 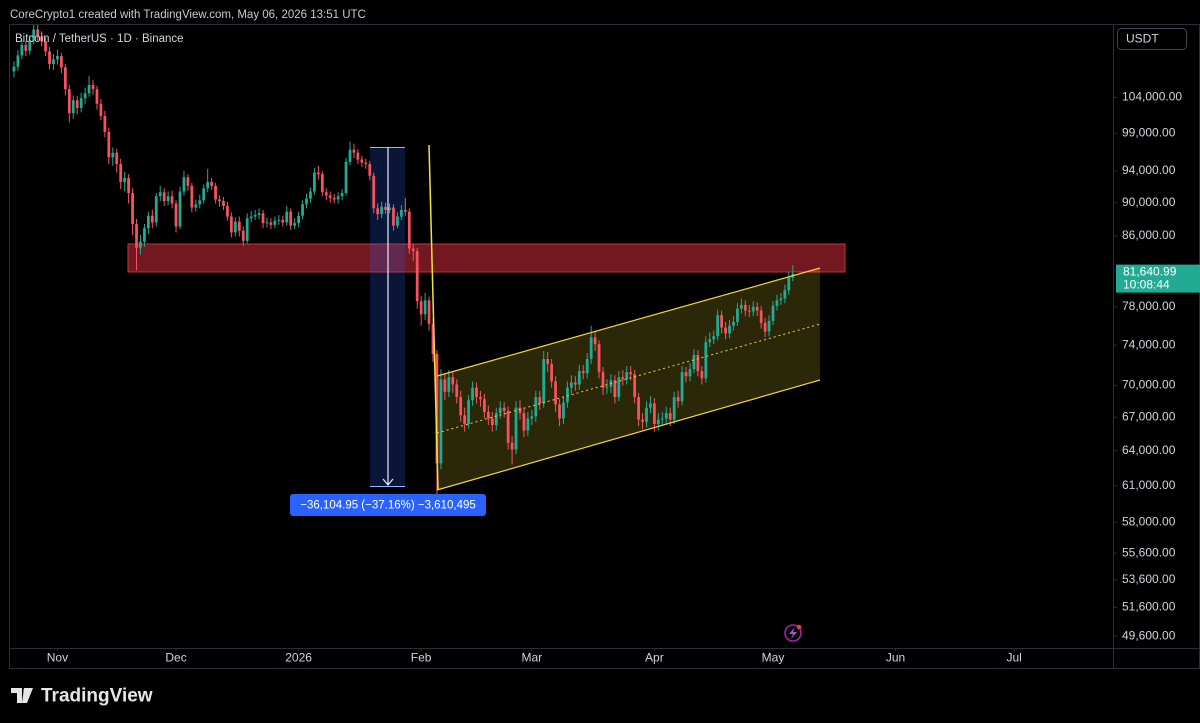 What do you see at coordinates (1149, 417) in the screenshot?
I see `y-tick-label: 67,000.00` at bounding box center [1149, 417].